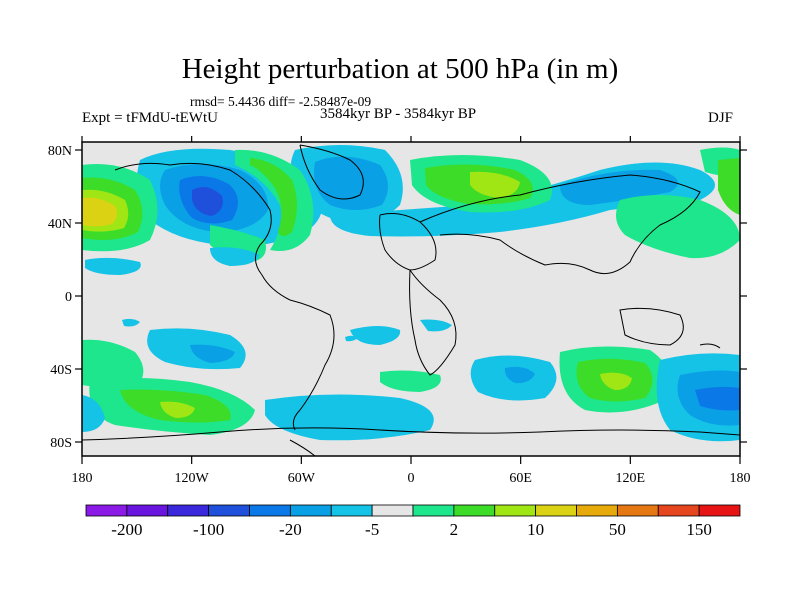 The height and width of the screenshot is (600, 800). I want to click on lat-tick-label: 80S, so click(61, 443).